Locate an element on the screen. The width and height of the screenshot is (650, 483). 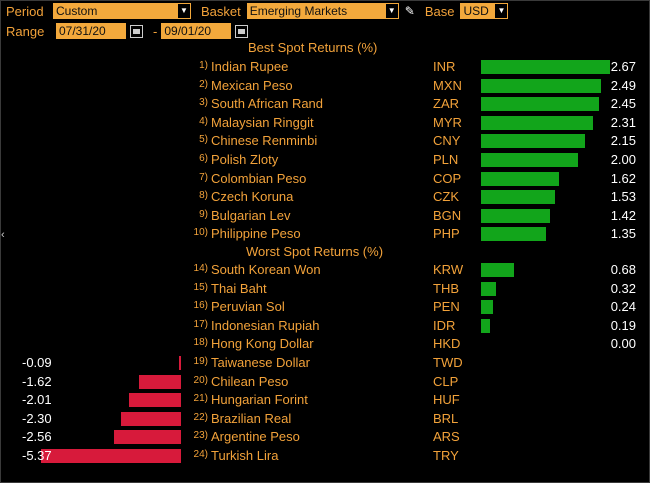
basket-label: Basket is located at coordinates (221, 11).